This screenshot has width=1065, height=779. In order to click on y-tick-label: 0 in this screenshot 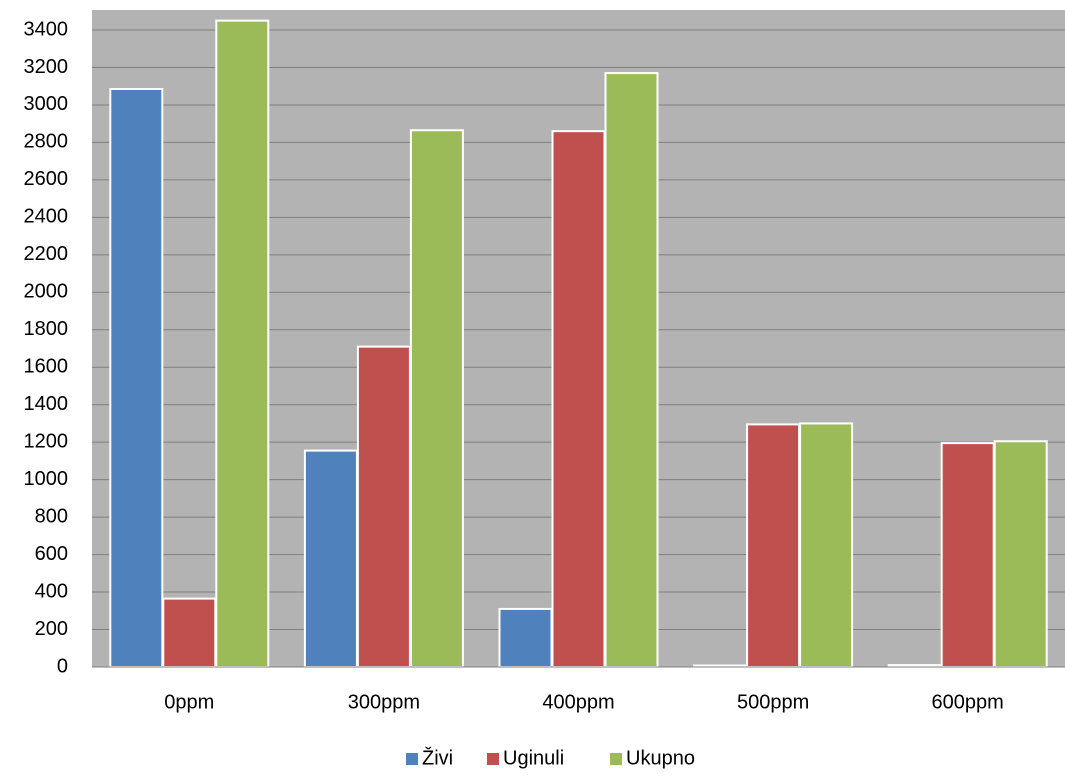, I will do `click(62, 666)`.